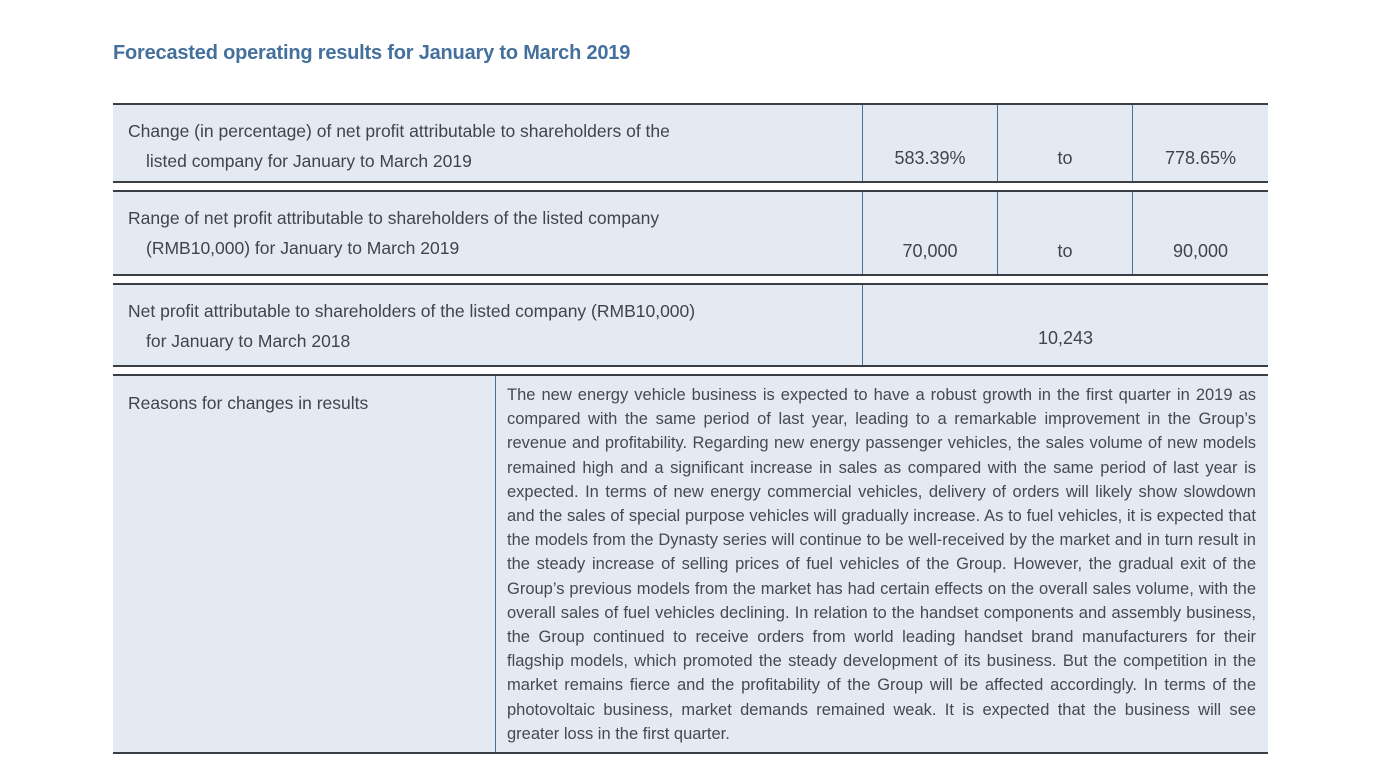 This screenshot has width=1381, height=783. Describe the element at coordinates (929, 143) in the screenshot. I see `value-low-cell: 583.39%` at that location.